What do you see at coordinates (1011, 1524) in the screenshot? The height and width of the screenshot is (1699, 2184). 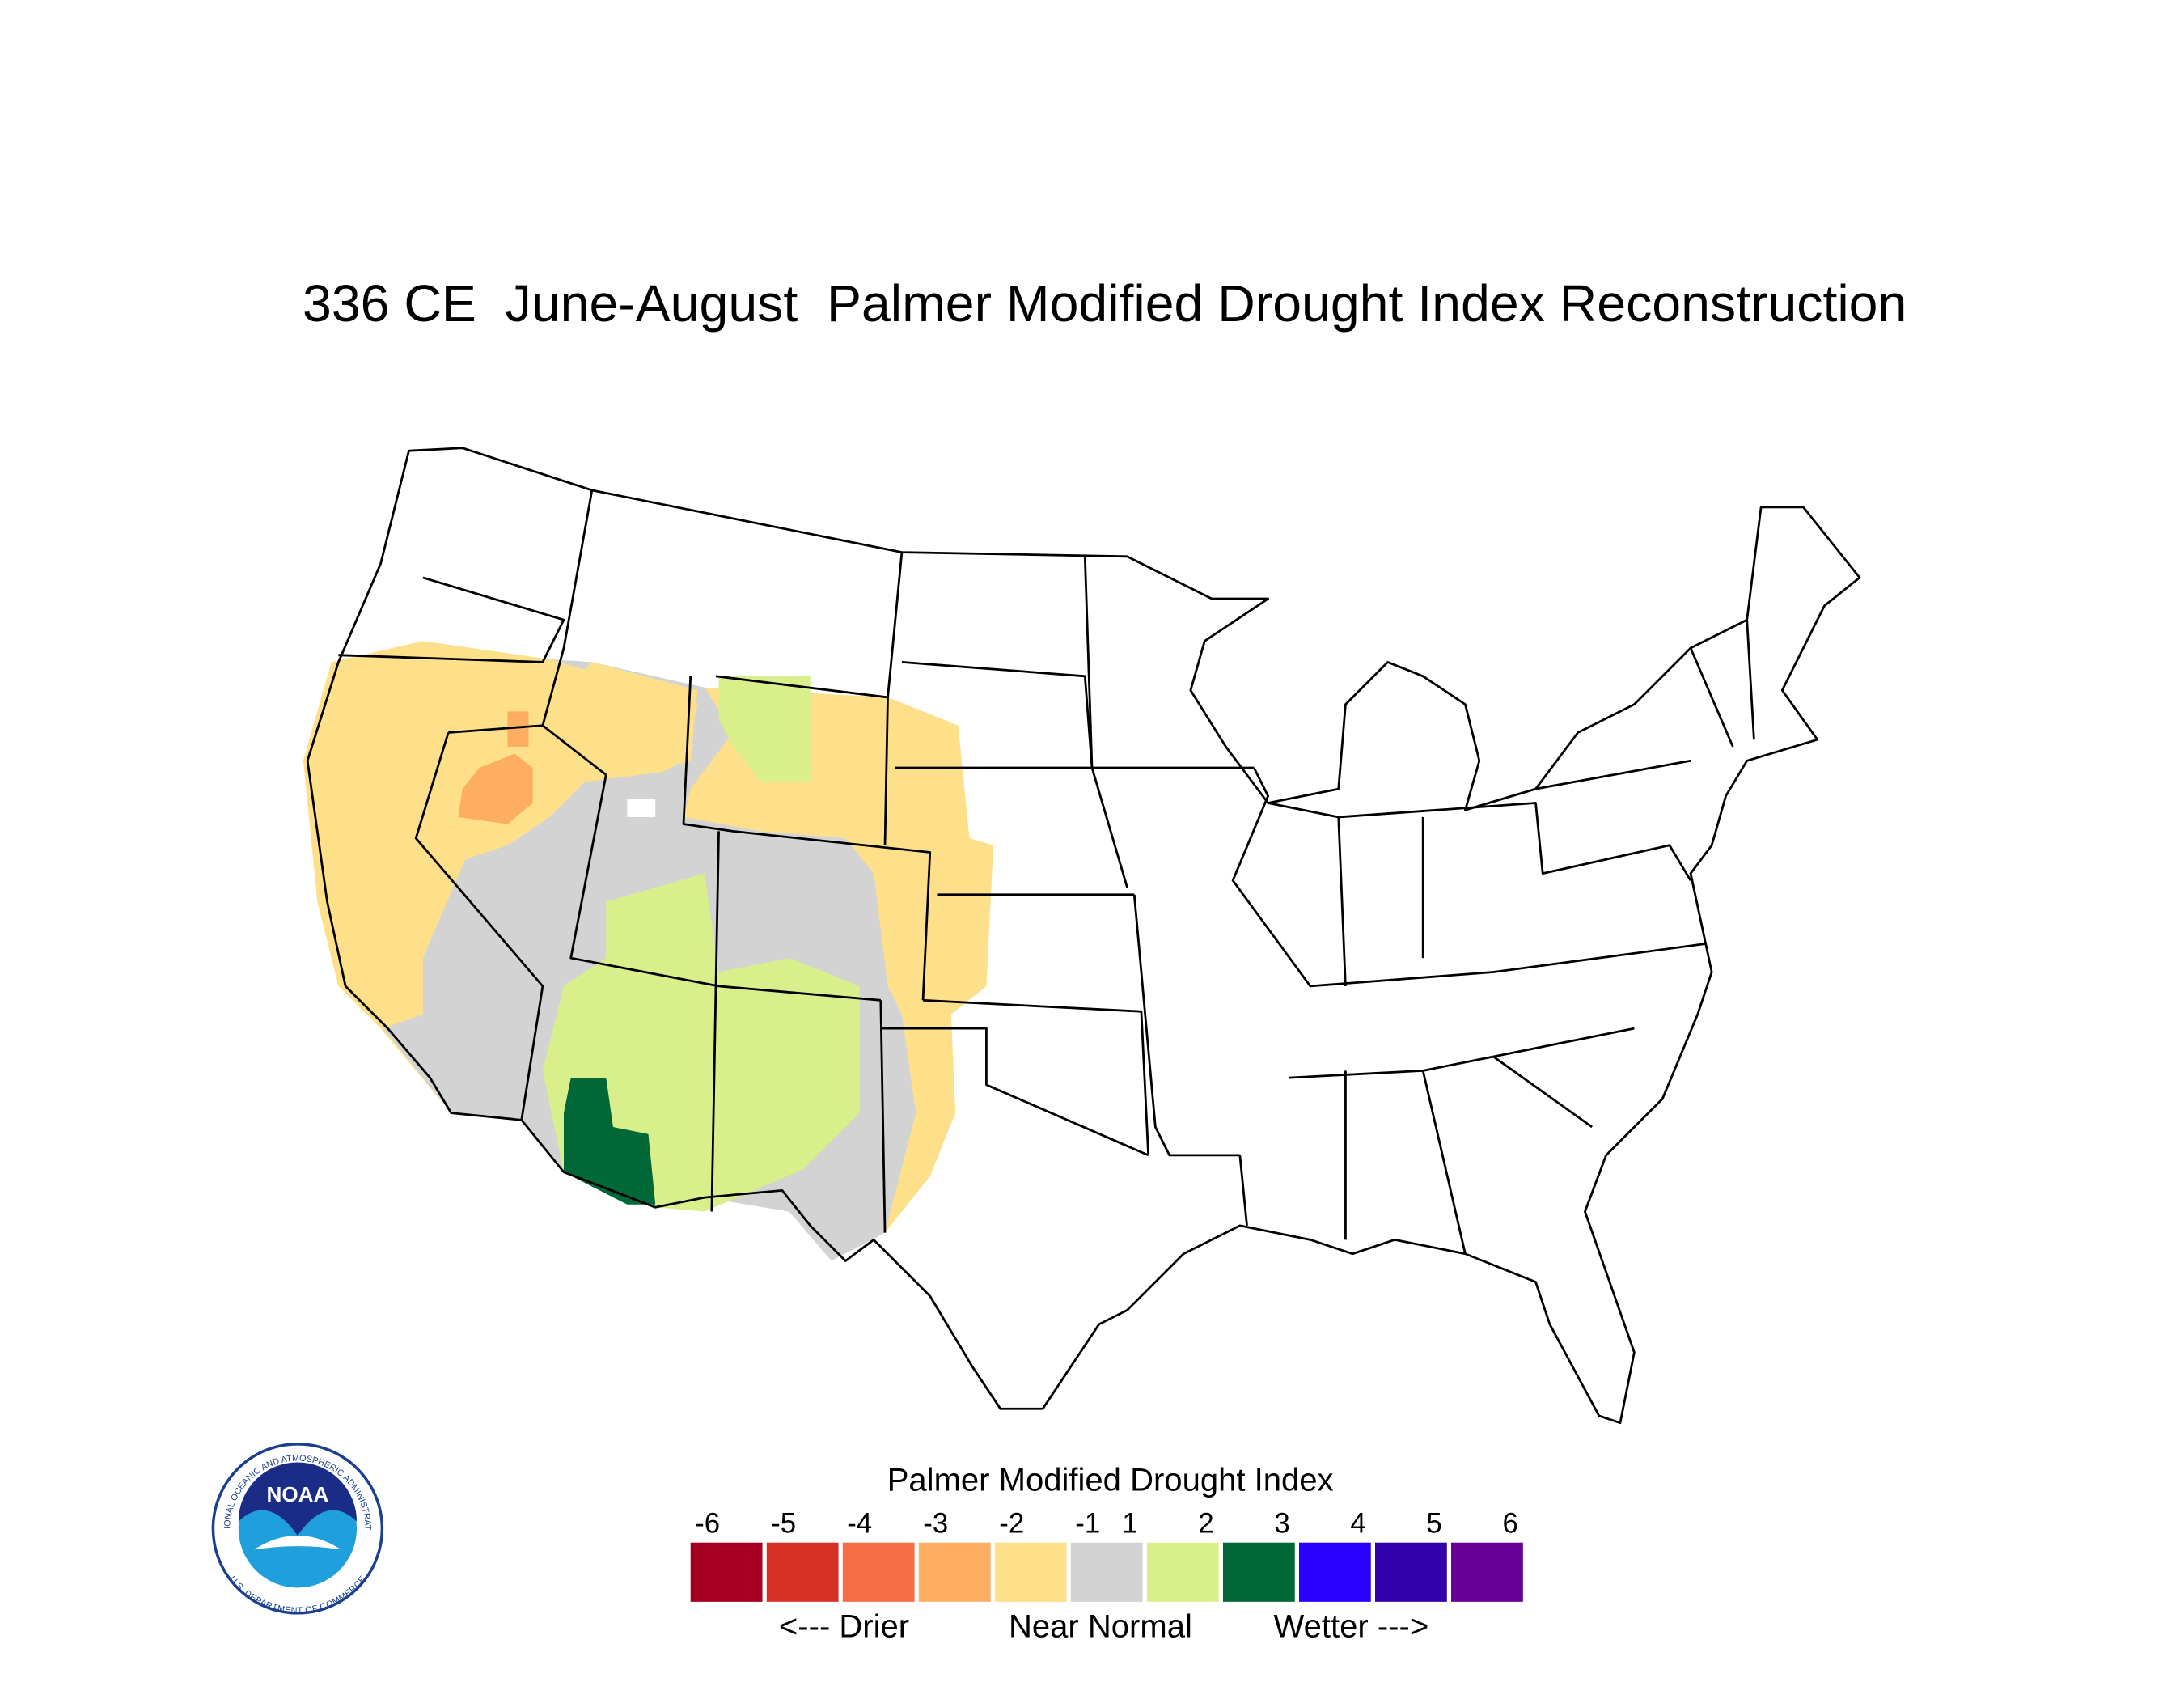 I see `legend-tick-label: -2` at bounding box center [1011, 1524].